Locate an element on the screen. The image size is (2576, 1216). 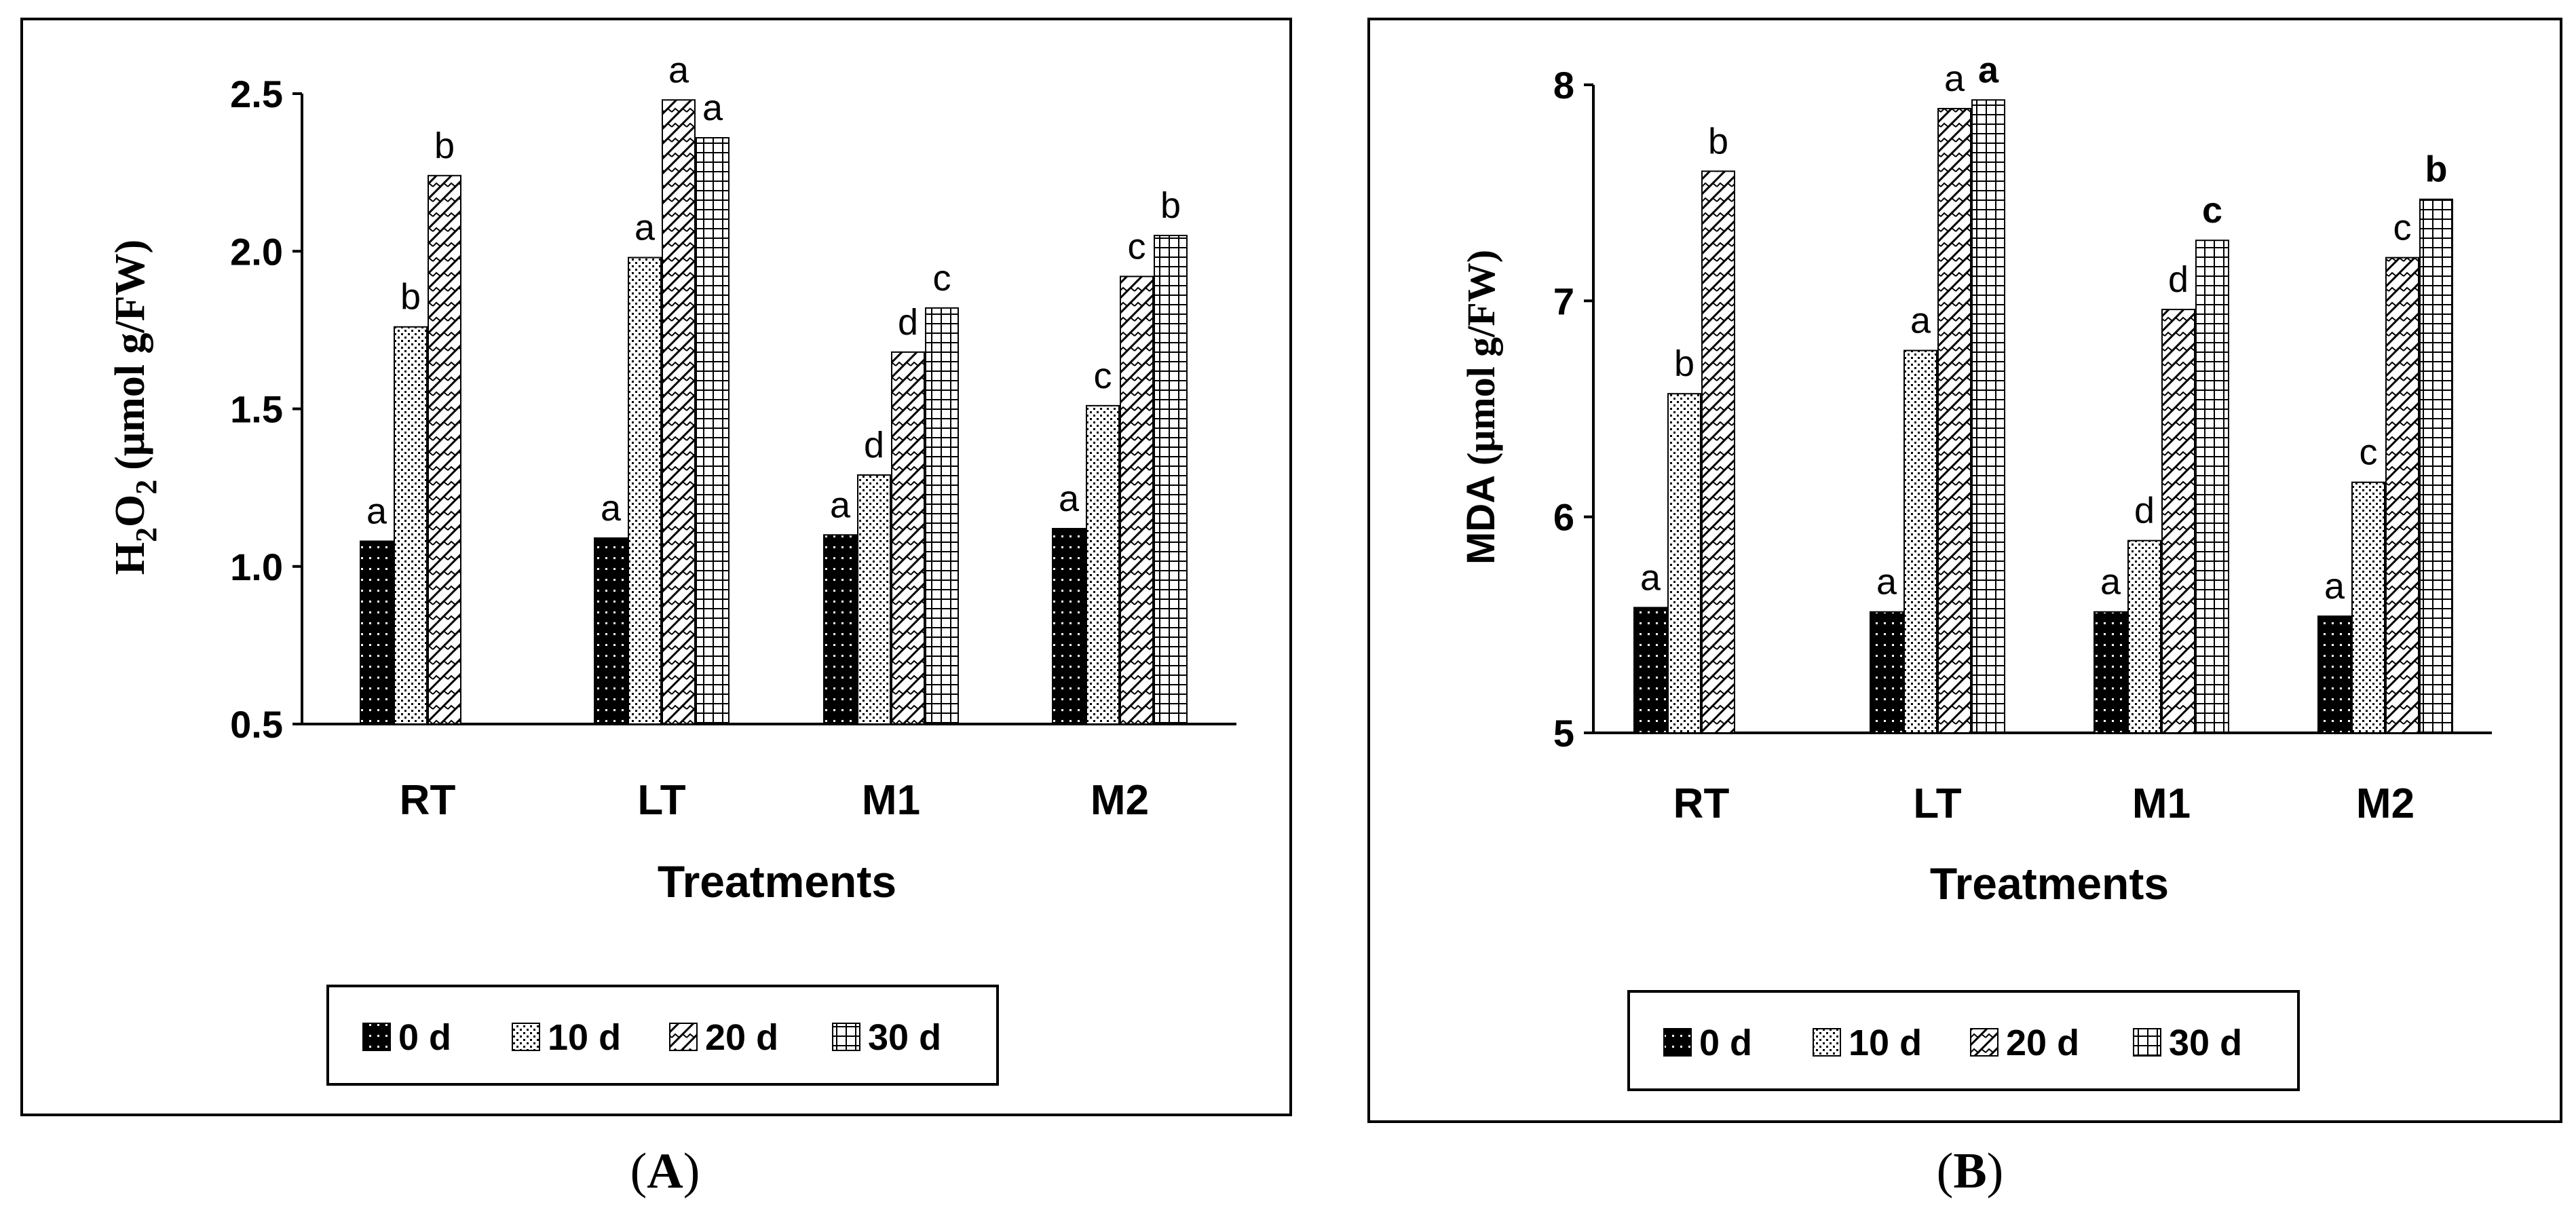
y-tick-label: 6 is located at coordinates (1563, 517).